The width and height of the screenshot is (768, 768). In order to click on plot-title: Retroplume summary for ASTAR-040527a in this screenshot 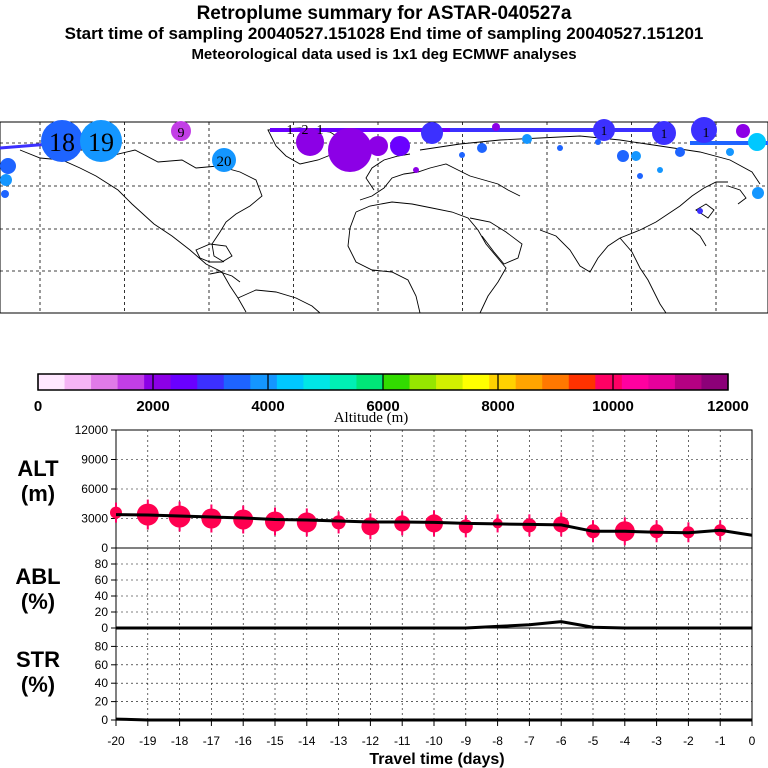, I will do `click(384, 13)`.